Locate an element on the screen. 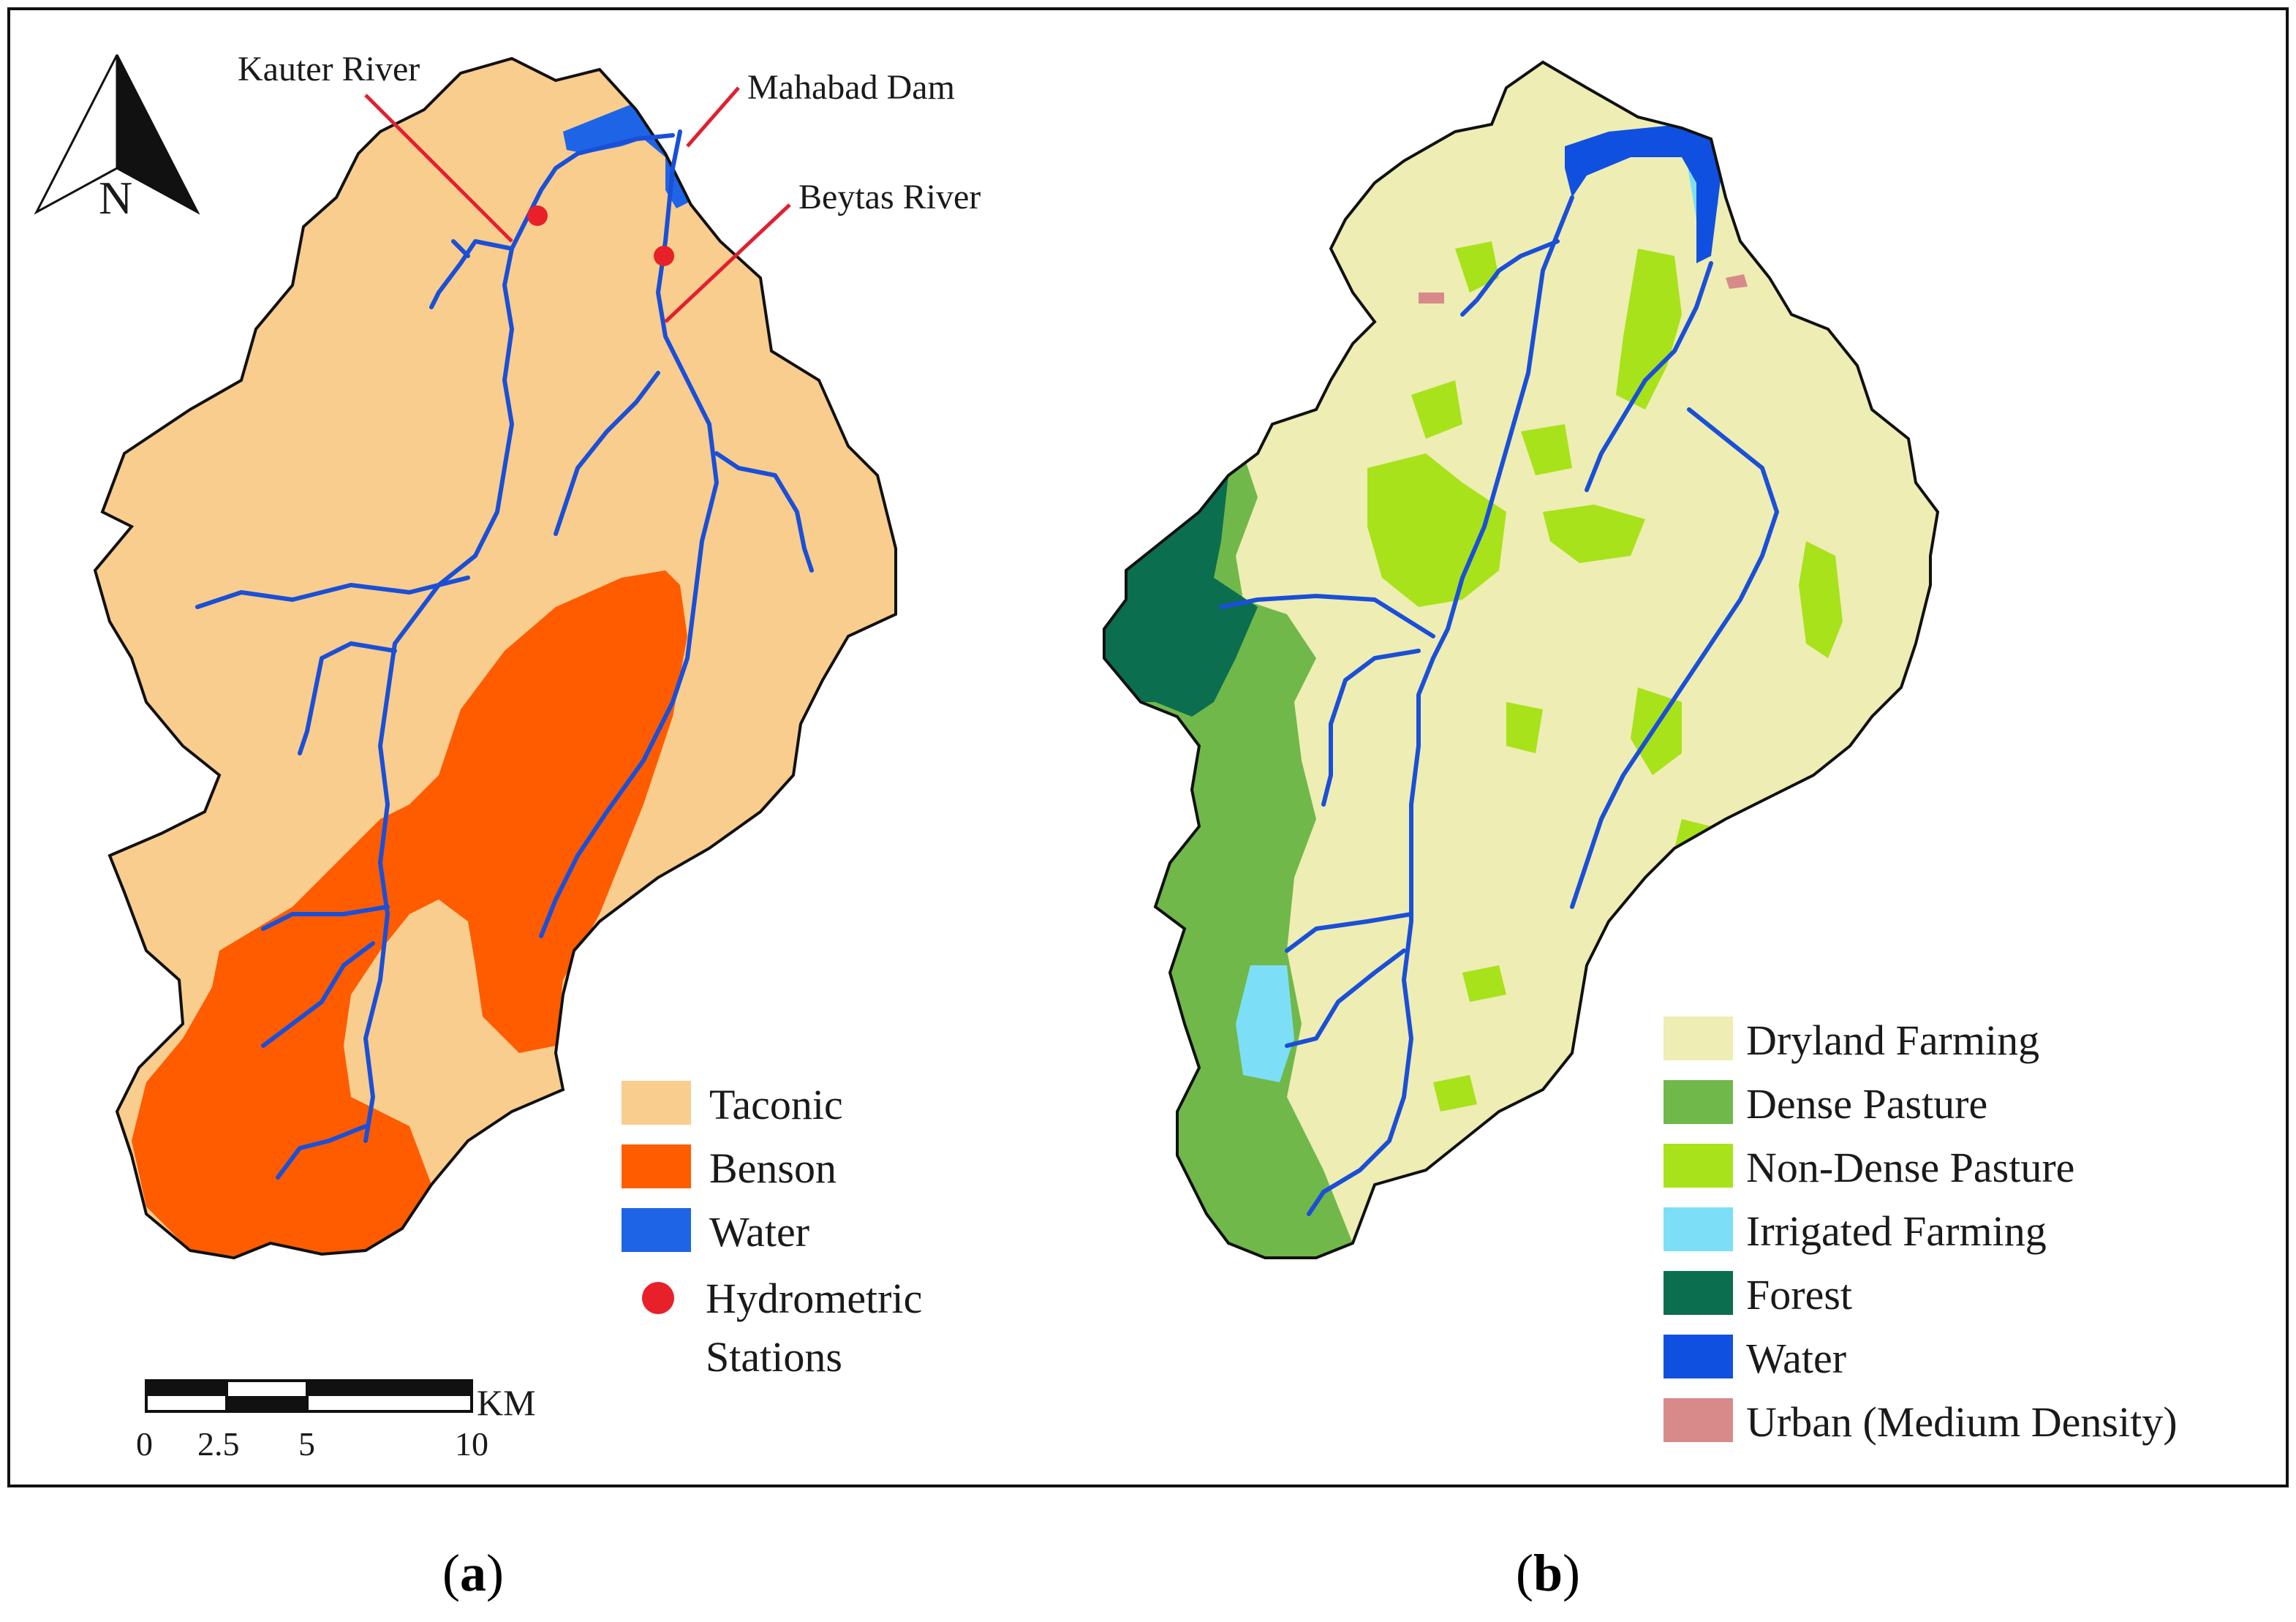  scale-tick-2-5: 2.5 is located at coordinates (218, 1444).